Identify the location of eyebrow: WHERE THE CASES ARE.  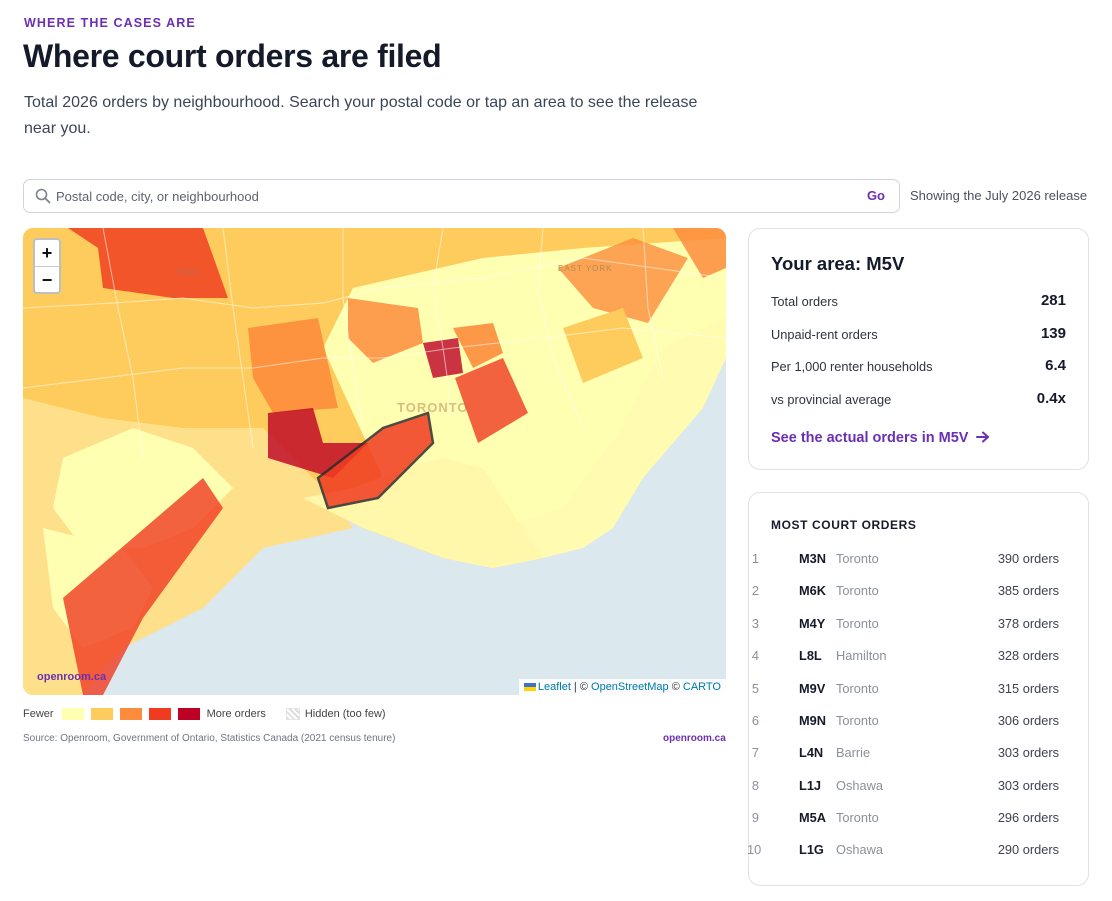
(110, 23).